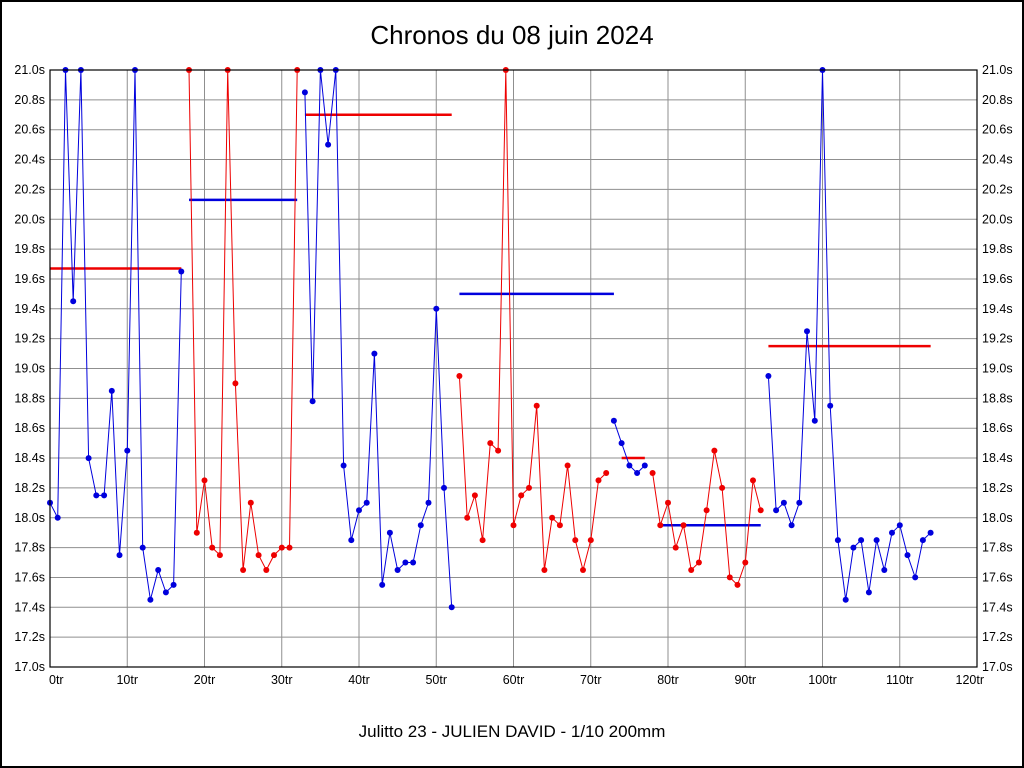 This screenshot has width=1024, height=768. I want to click on y-tick-label-right: 19.8s, so click(997, 249).